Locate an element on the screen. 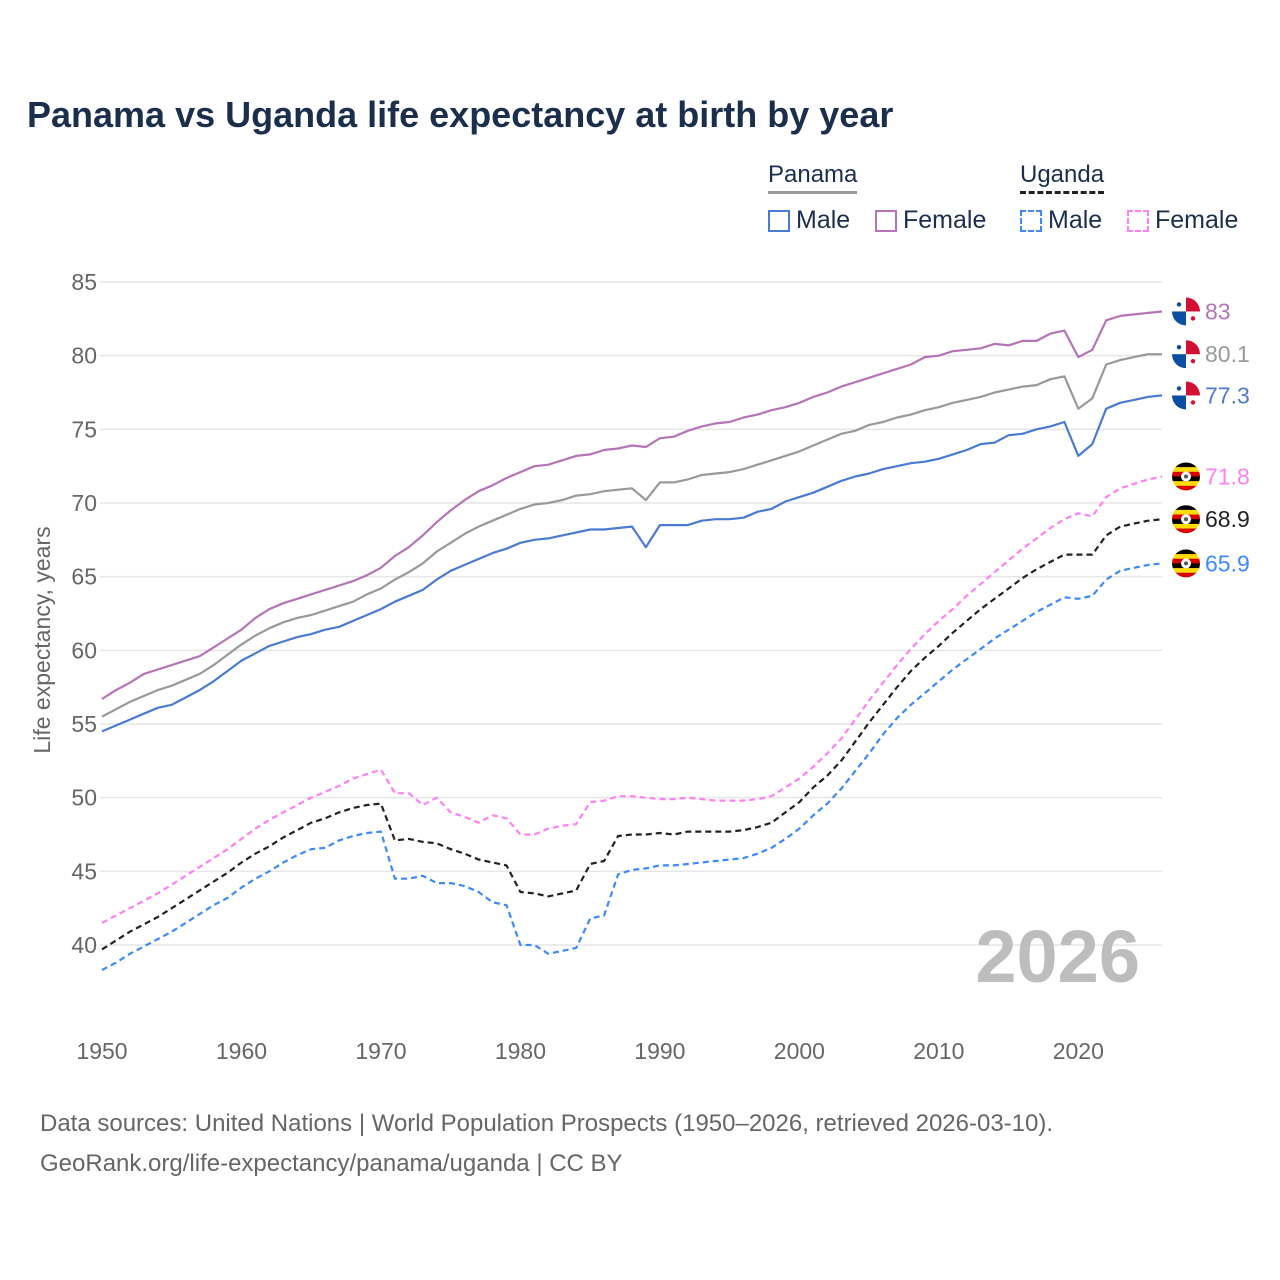  legend-panama-male: Male is located at coordinates (809, 220).